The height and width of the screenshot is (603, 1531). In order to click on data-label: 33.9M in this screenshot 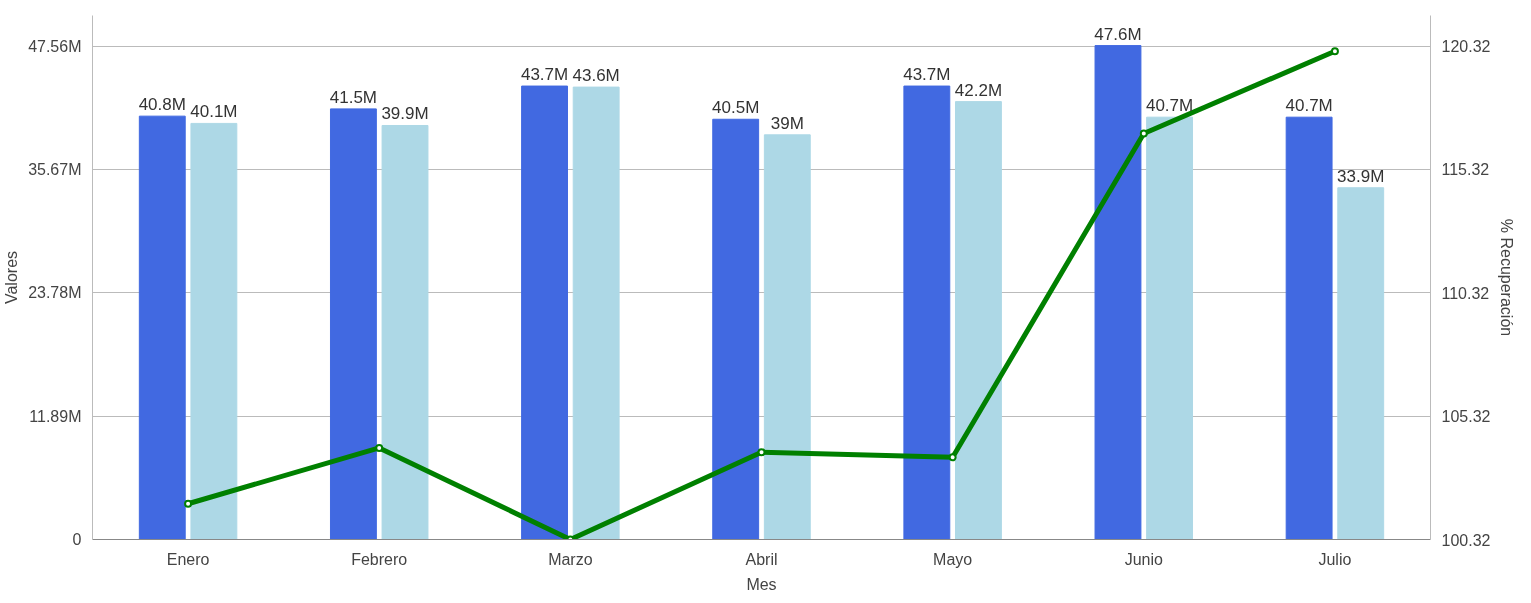, I will do `click(1361, 176)`.